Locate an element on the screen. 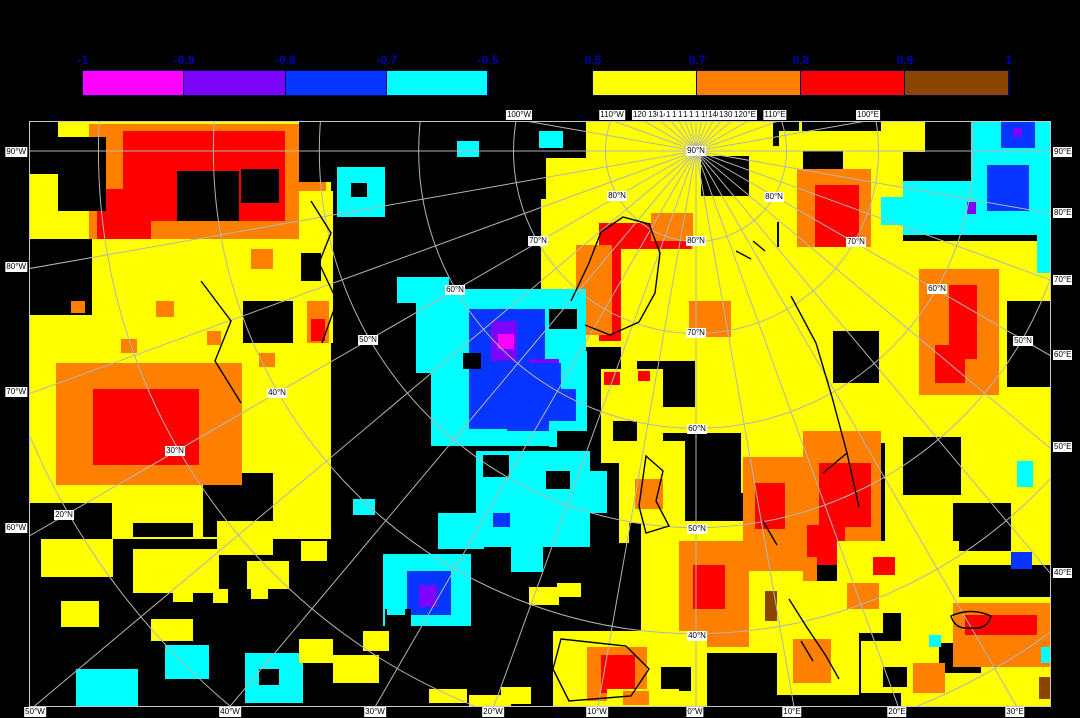 Image resolution: width=1080 pixels, height=718 pixels. edge-label-top: 110°E is located at coordinates (775, 115).